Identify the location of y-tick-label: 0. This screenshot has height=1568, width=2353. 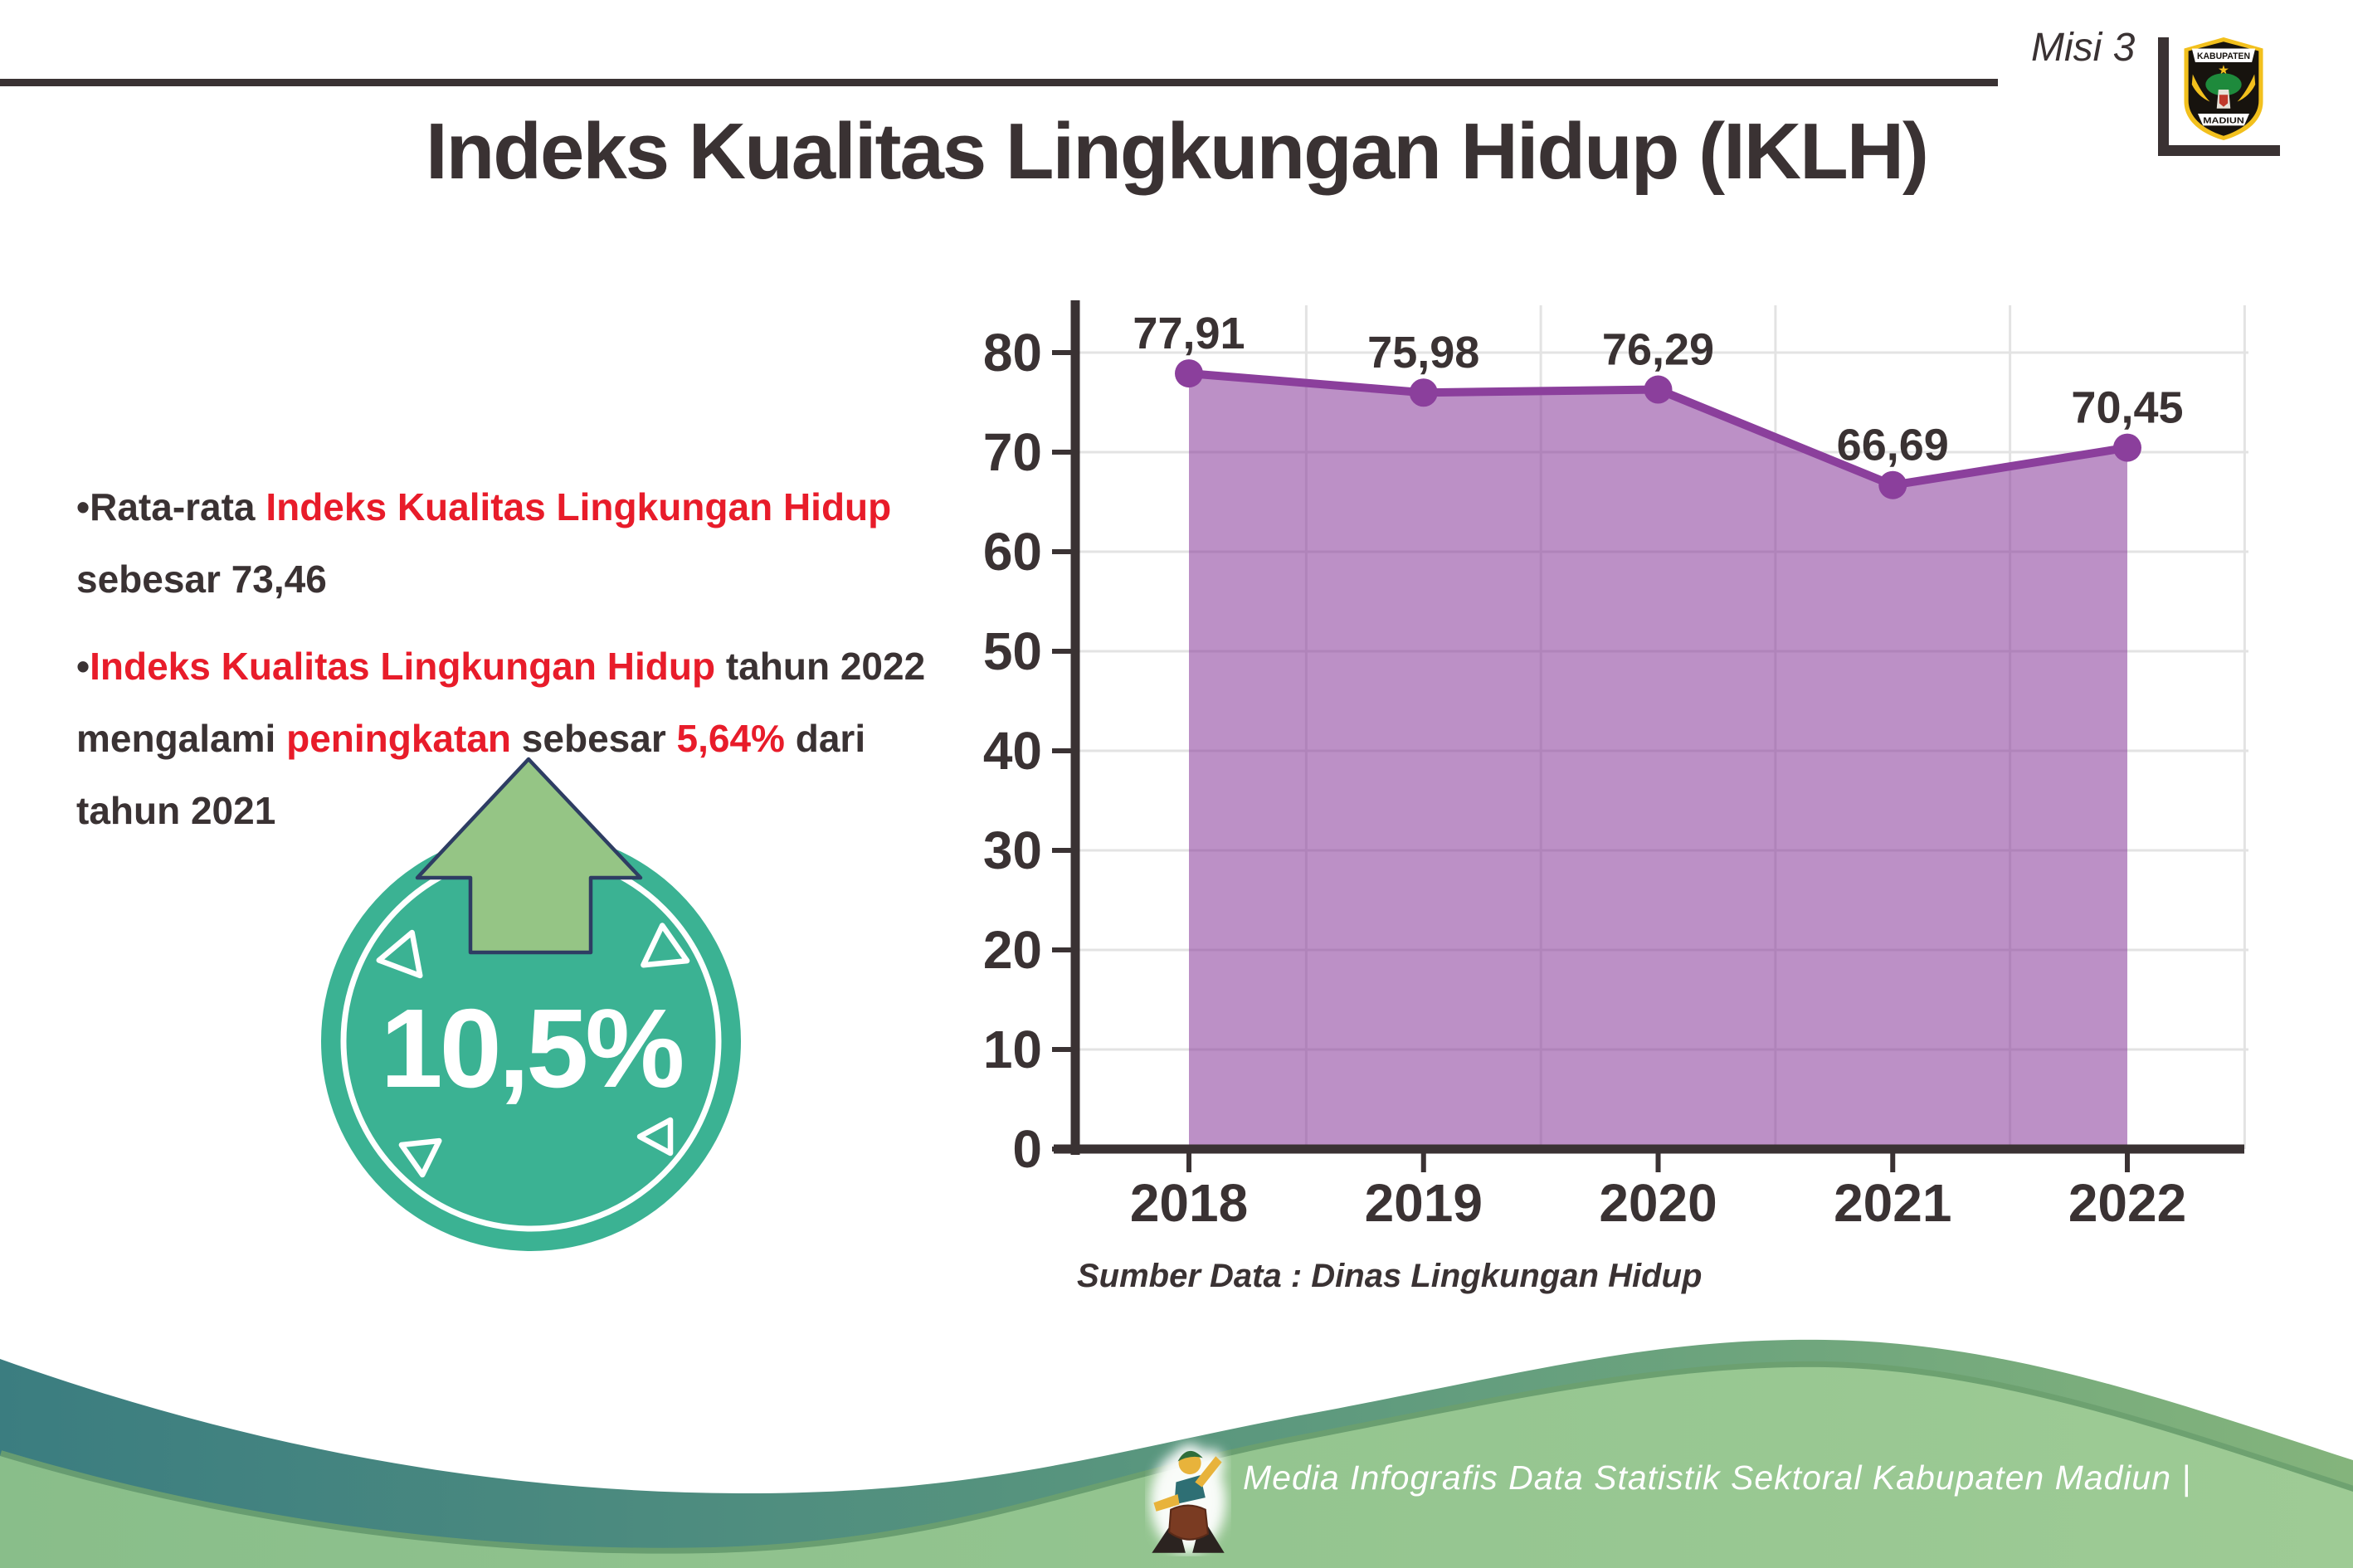
(1027, 1149).